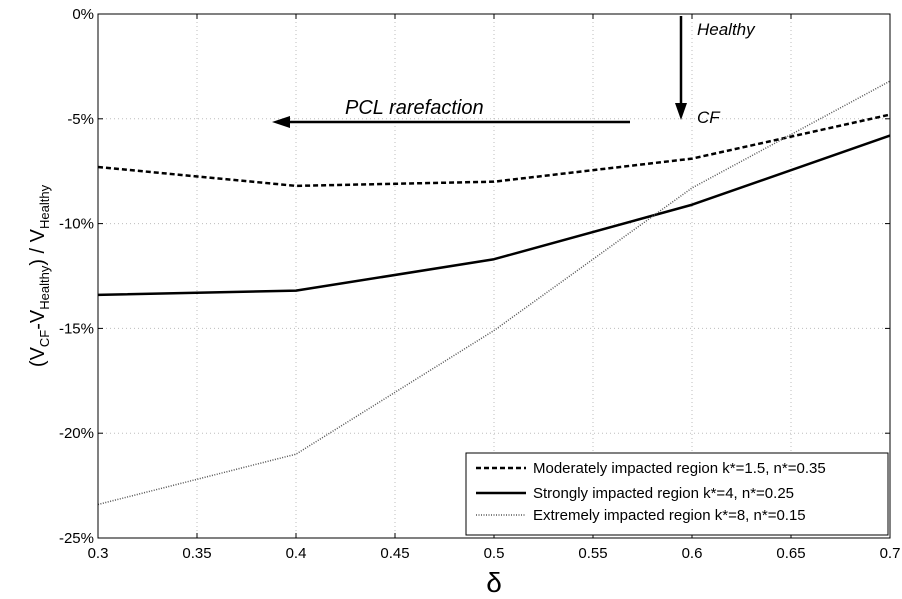  I want to click on legend-label-strongly: Strongly impacted region k*=4, n*=0.25, so click(663, 493).